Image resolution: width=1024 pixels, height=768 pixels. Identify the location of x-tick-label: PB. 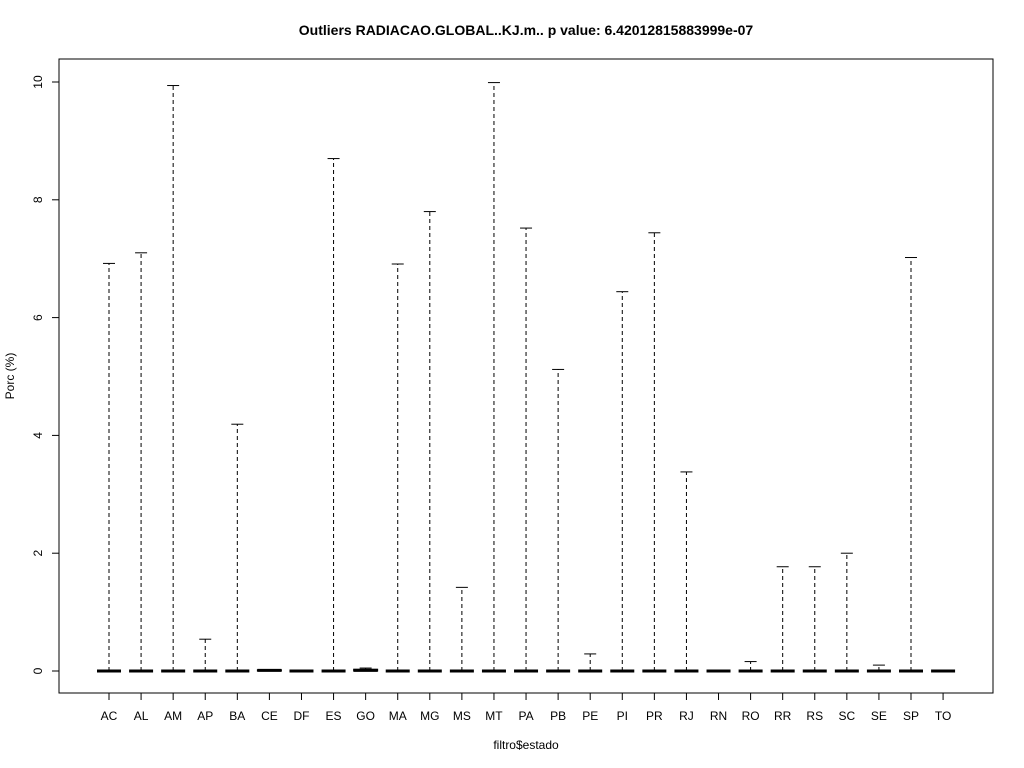
(558, 716).